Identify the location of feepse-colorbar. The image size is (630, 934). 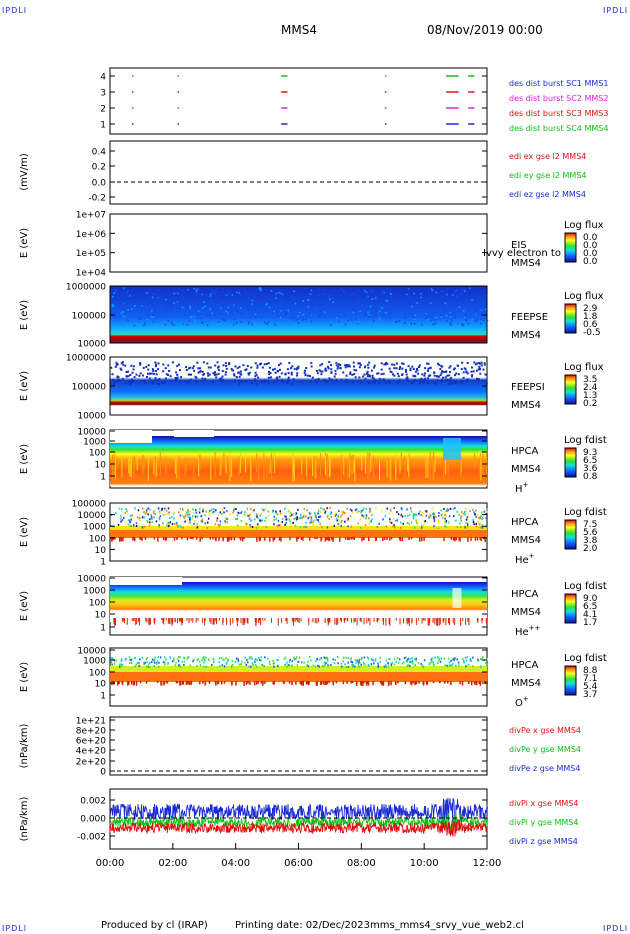
(570, 318).